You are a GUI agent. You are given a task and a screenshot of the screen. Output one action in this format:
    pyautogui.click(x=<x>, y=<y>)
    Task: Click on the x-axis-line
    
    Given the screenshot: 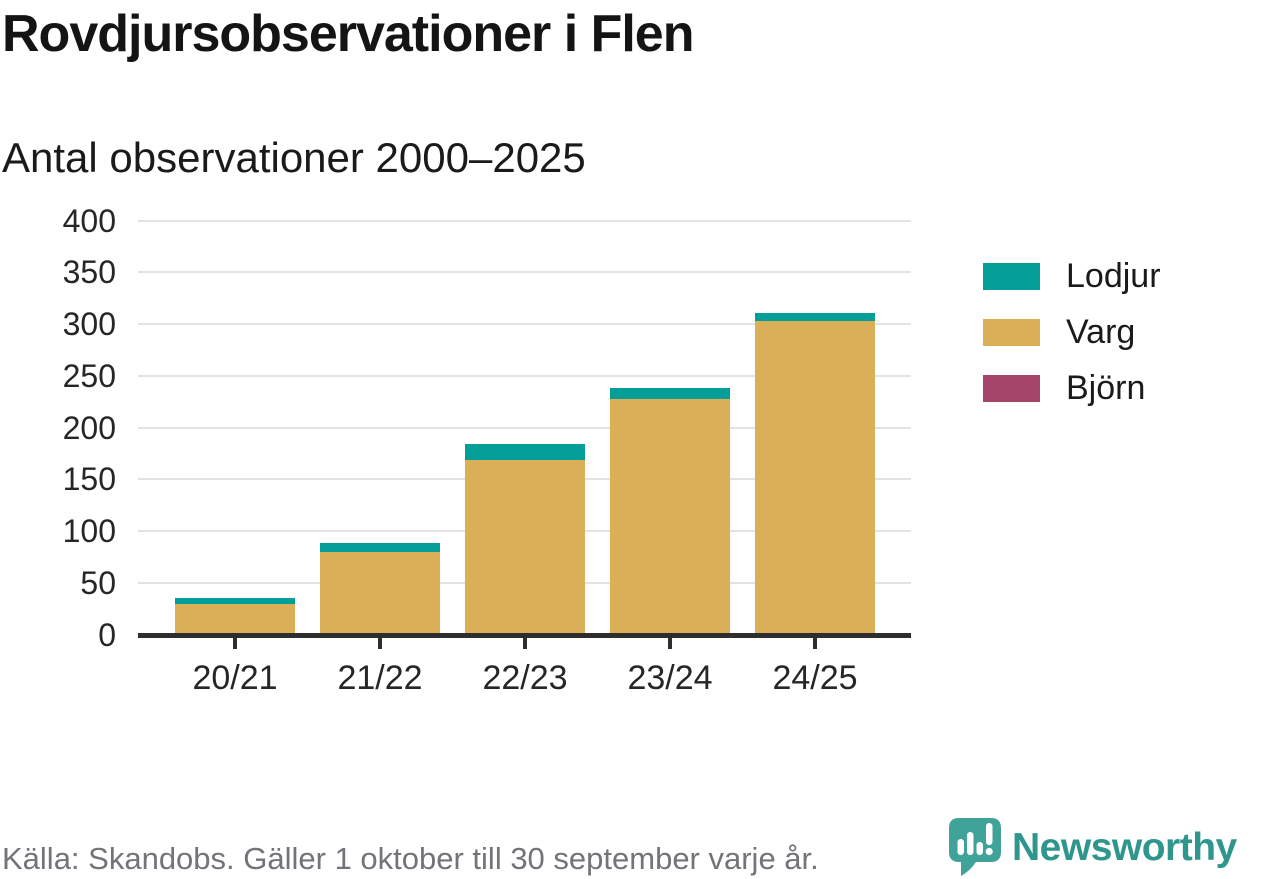 What is the action you would take?
    pyautogui.click(x=524, y=635)
    